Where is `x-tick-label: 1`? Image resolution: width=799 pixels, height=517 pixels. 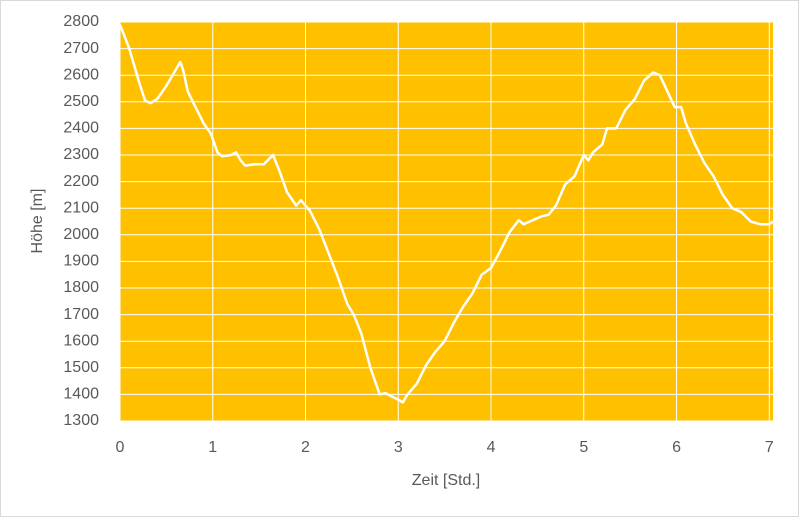
x-tick-label: 1 is located at coordinates (212, 447).